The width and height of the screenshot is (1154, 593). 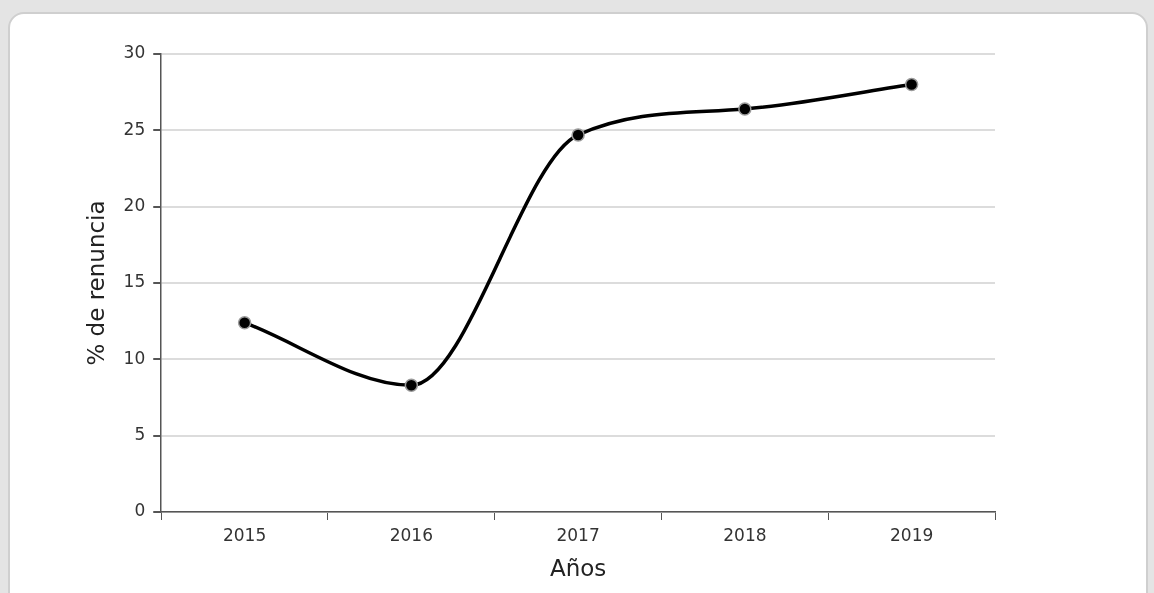 What do you see at coordinates (745, 534) in the screenshot?
I see `x-tick-label: 2018` at bounding box center [745, 534].